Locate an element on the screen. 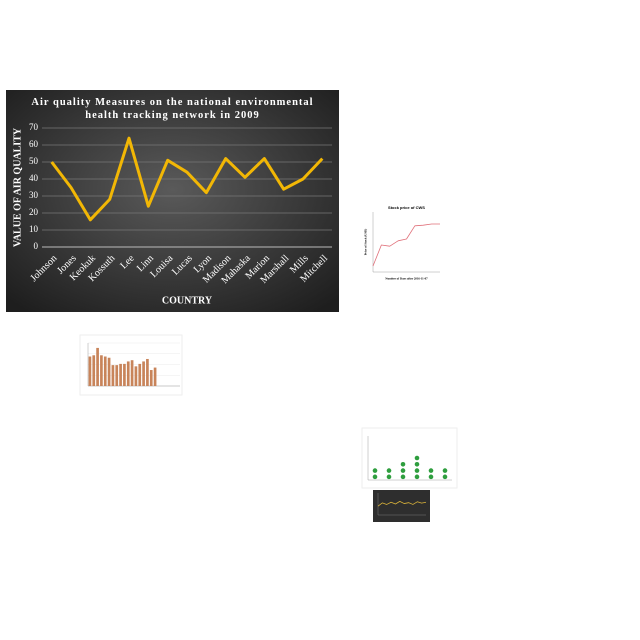 This screenshot has height=640, width=640. y-axis-label: VALUE OF AIR QUALITY is located at coordinates (17, 187).